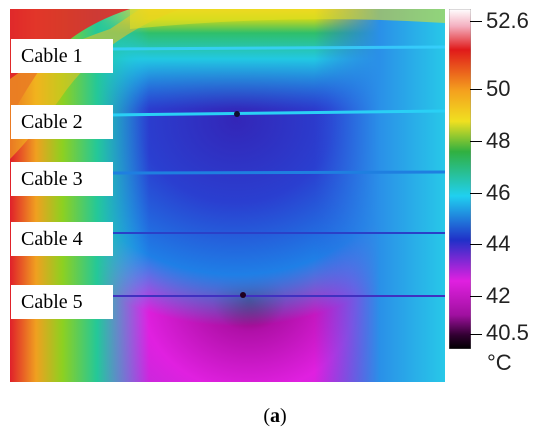 The width and height of the screenshot is (550, 434). Describe the element at coordinates (62, 179) in the screenshot. I see `cable-label-3: Cable 3` at that location.